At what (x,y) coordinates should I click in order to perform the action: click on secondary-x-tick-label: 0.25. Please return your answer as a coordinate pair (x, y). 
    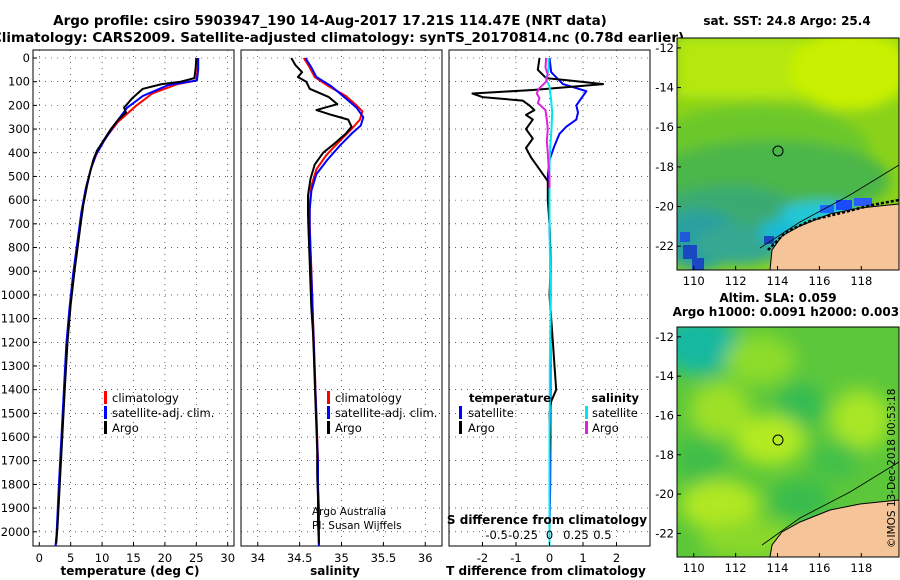
    Looking at the image, I should click on (576, 535).